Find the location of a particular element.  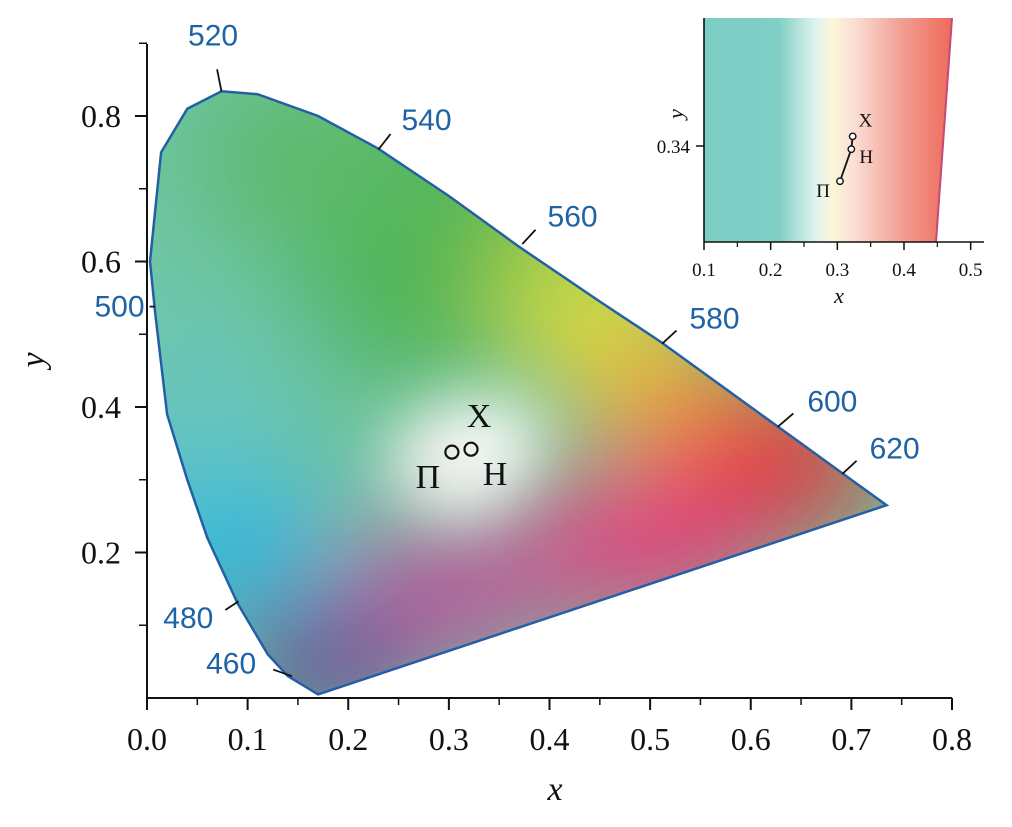

x-tick-label: 0.0 is located at coordinates (147, 739).